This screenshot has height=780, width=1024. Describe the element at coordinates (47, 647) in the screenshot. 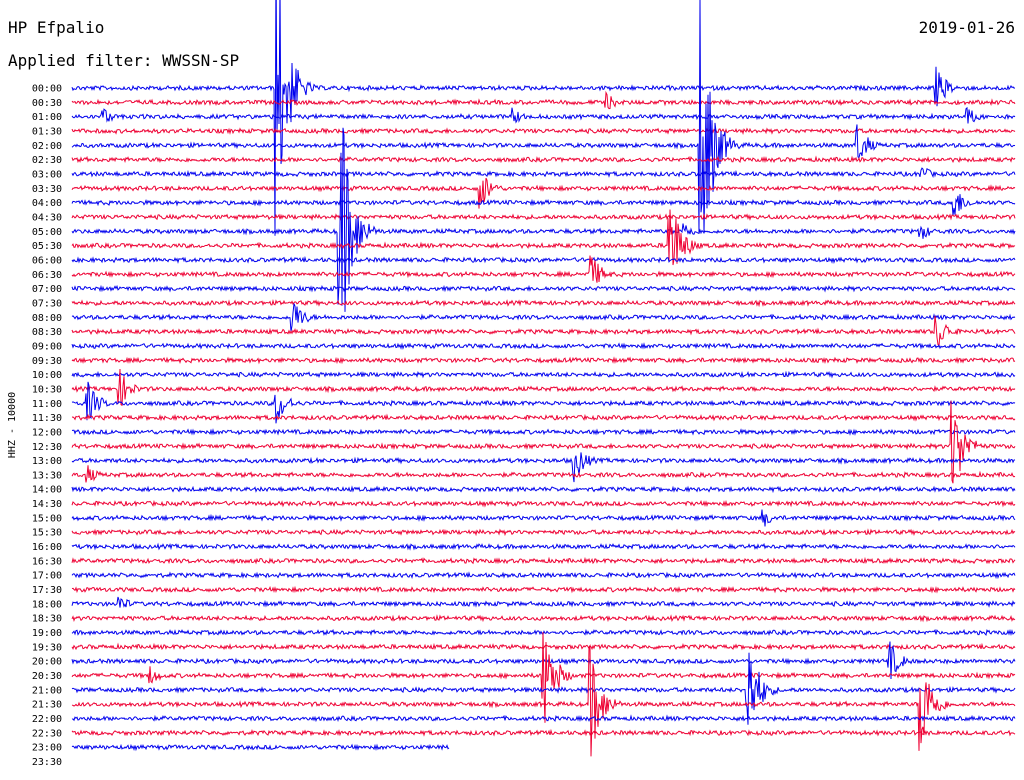

I see `tick-label: 19:30` at that location.